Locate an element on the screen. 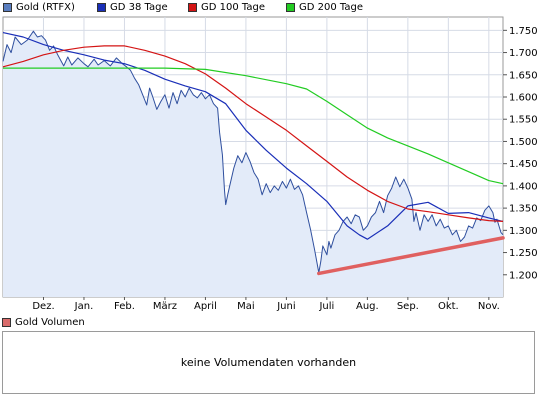 The height and width of the screenshot is (401, 545). volume-legend: Gold Volumen is located at coordinates (43, 322).